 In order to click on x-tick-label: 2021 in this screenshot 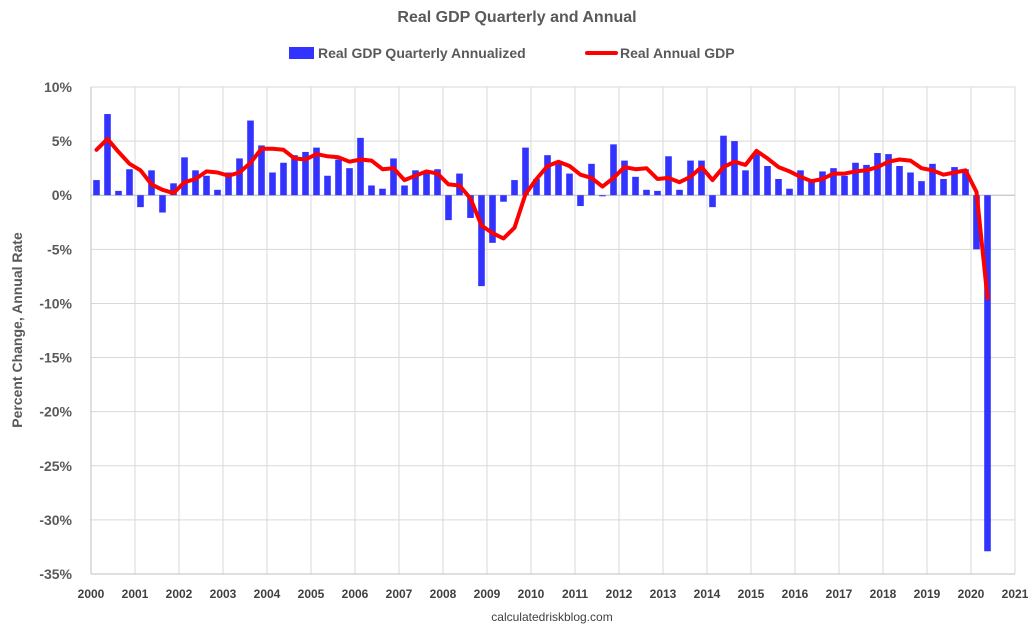, I will do `click(1015, 594)`.